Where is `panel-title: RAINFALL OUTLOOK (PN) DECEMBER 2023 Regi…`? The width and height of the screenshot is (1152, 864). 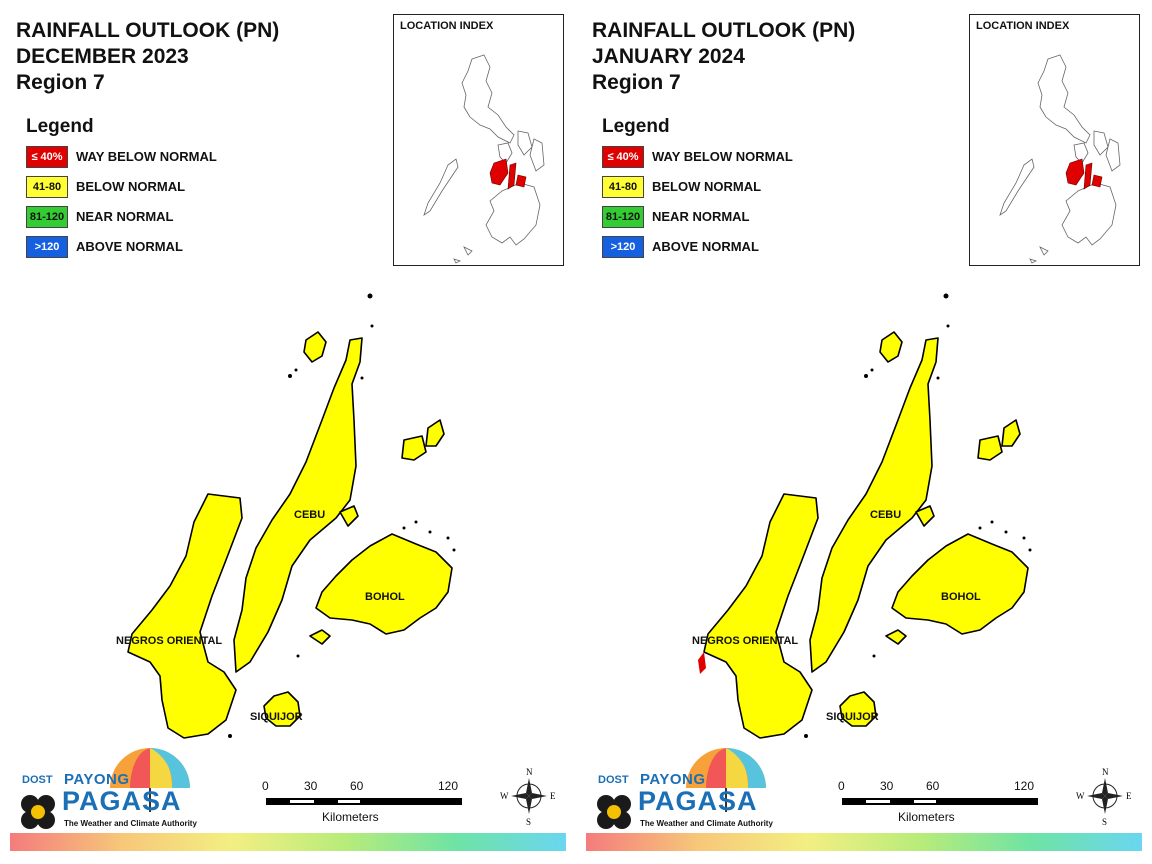
panel-title: RAINFALL OUTLOOK (PN) DECEMBER 2023 Regi… is located at coordinates (147, 57).